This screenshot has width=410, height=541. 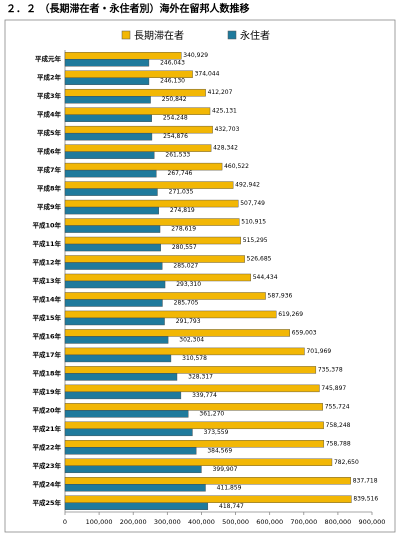 What do you see at coordinates (252, 203) in the screenshot?
I see `value-label: 507,749` at bounding box center [252, 203].